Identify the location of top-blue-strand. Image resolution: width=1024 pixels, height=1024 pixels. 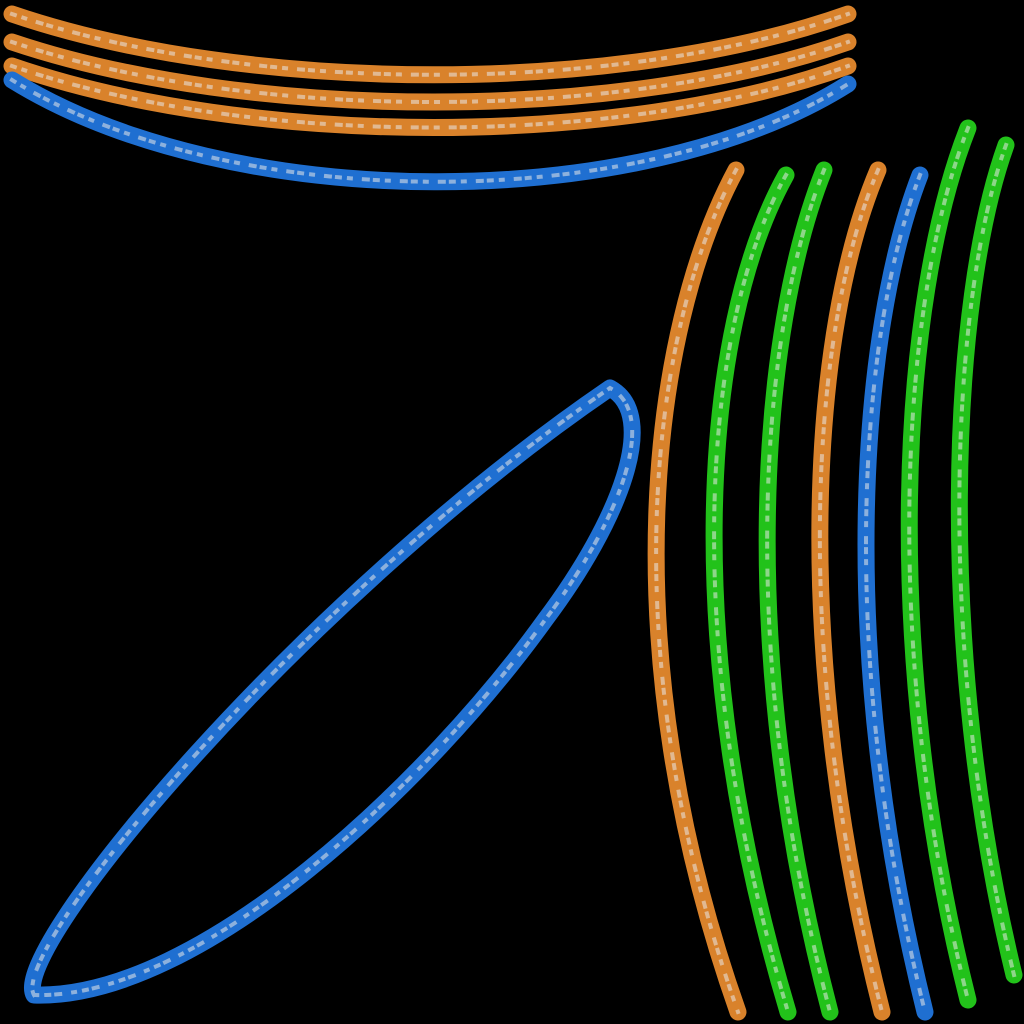
(430, 131).